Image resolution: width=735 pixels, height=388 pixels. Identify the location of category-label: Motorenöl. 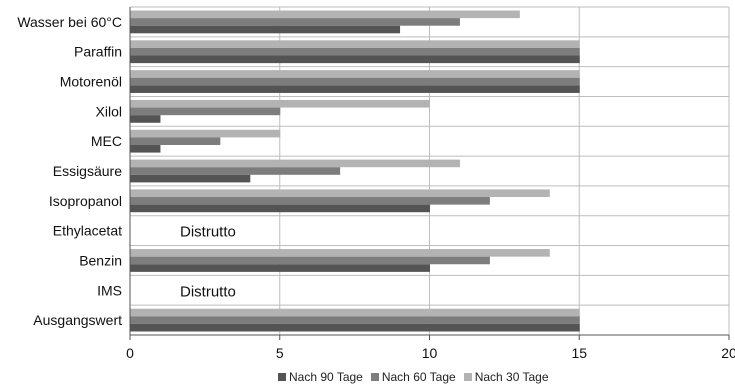
(91, 82).